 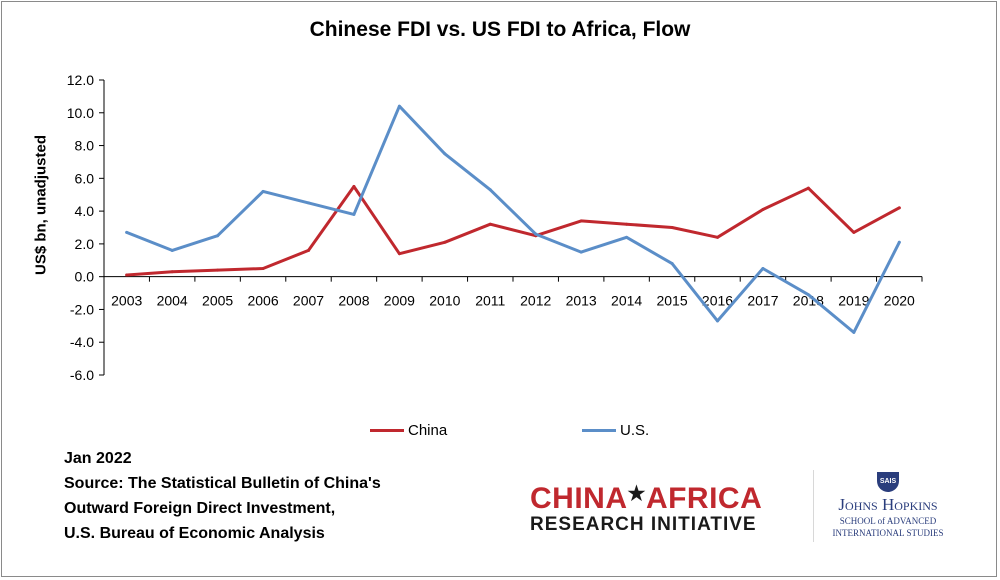 I want to click on car-logo-top: CHINA★AFRICA, so click(x=661, y=496).